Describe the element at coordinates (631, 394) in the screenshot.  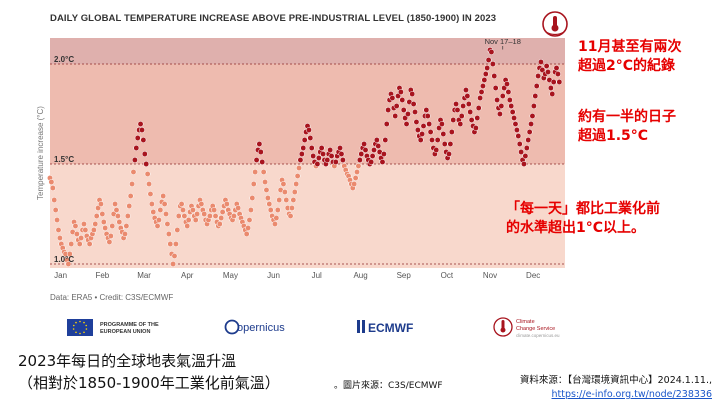
I see `reference-link: https://e-info.org.tw/node/238336` at that location.